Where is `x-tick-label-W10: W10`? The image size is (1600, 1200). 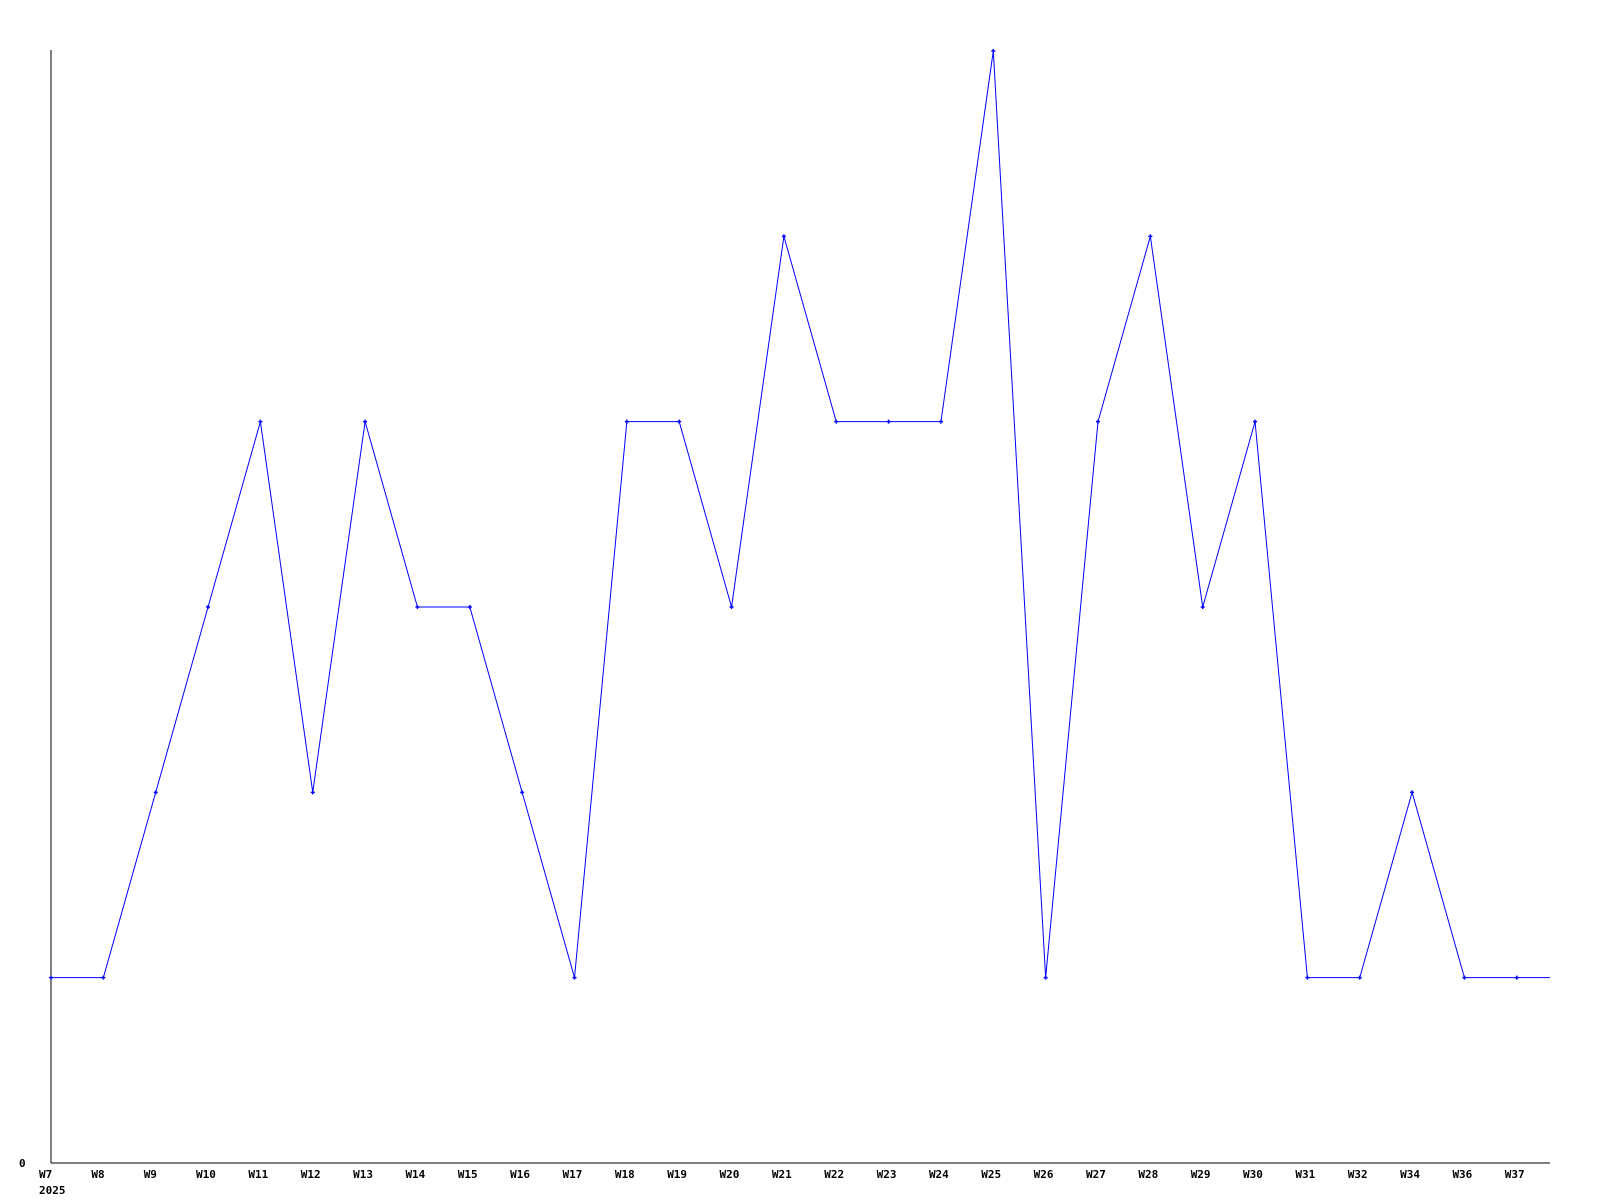
x-tick-label-W10: W10 is located at coordinates (206, 1174).